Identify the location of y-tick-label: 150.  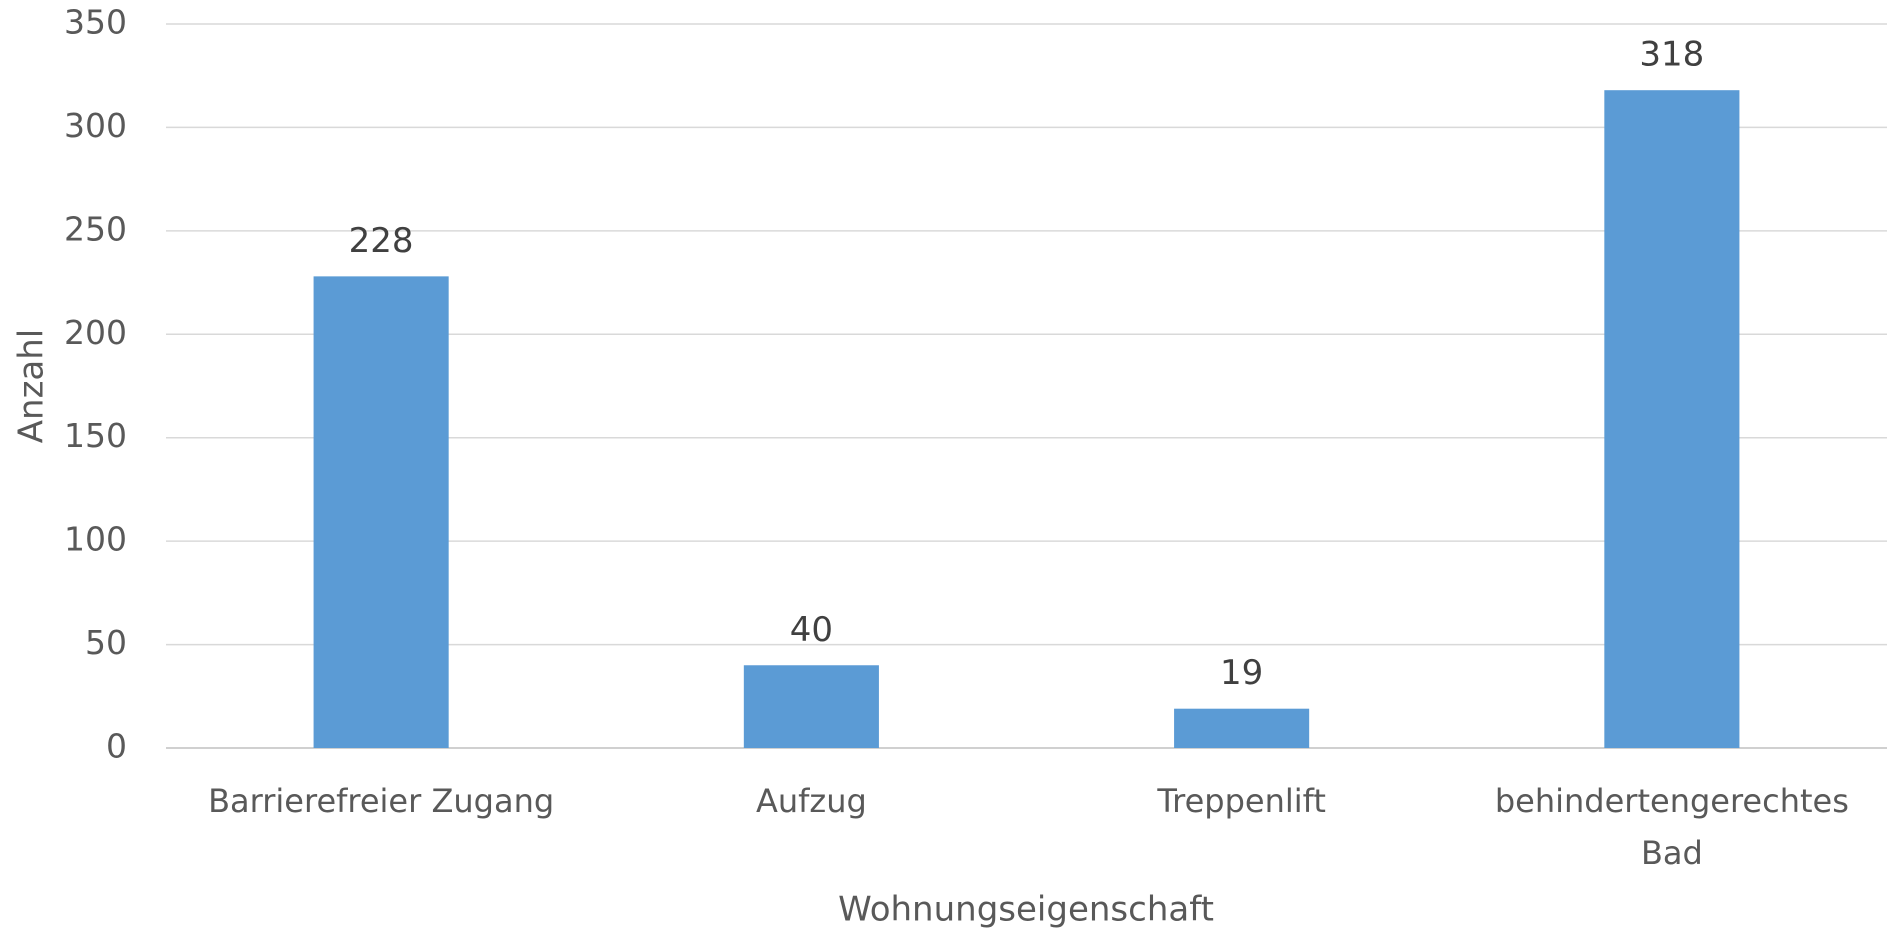
(95, 435).